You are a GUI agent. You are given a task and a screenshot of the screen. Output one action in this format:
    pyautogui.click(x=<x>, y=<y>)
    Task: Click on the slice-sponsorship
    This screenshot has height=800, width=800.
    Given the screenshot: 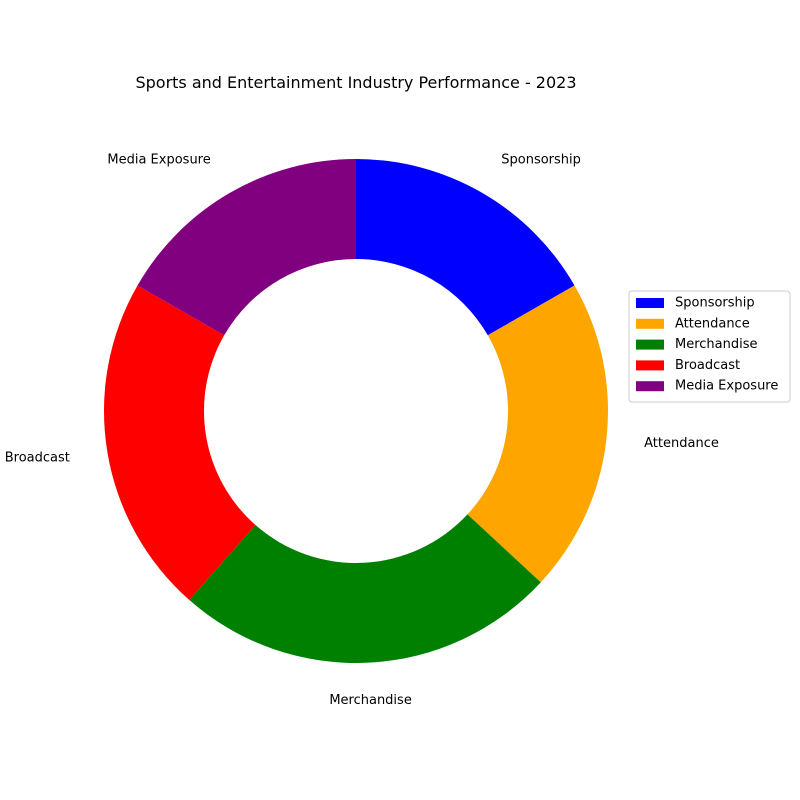 What is the action you would take?
    pyautogui.click(x=465, y=247)
    